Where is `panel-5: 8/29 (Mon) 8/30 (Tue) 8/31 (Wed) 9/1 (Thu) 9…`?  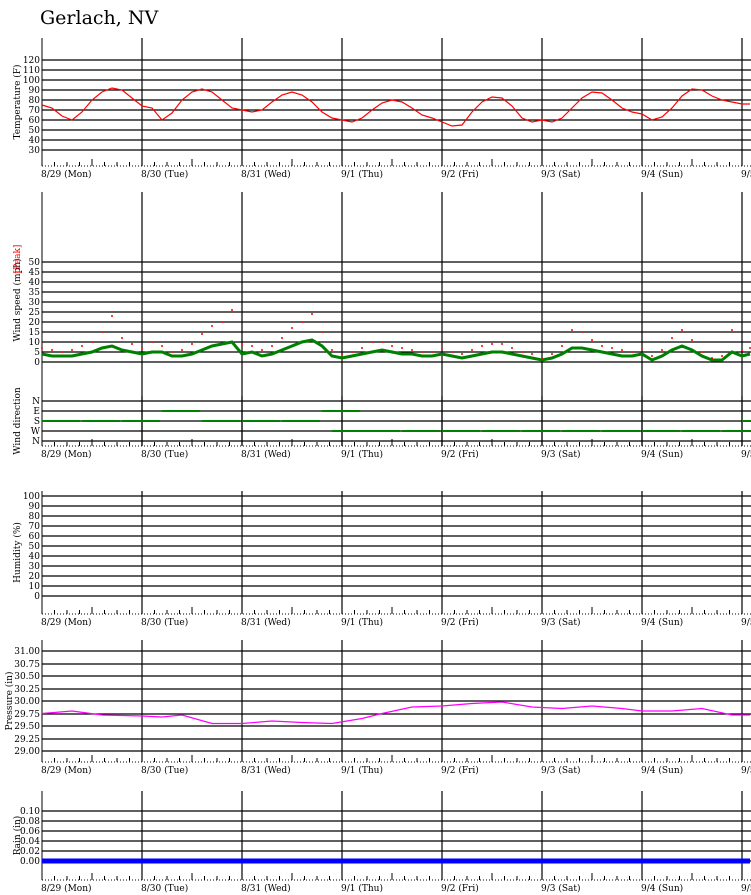 panel-5: 8/29 (Mon) 8/30 (Tue) 8/31 (Wed) 9/1 (Thu) 9… is located at coordinates (381, 842).